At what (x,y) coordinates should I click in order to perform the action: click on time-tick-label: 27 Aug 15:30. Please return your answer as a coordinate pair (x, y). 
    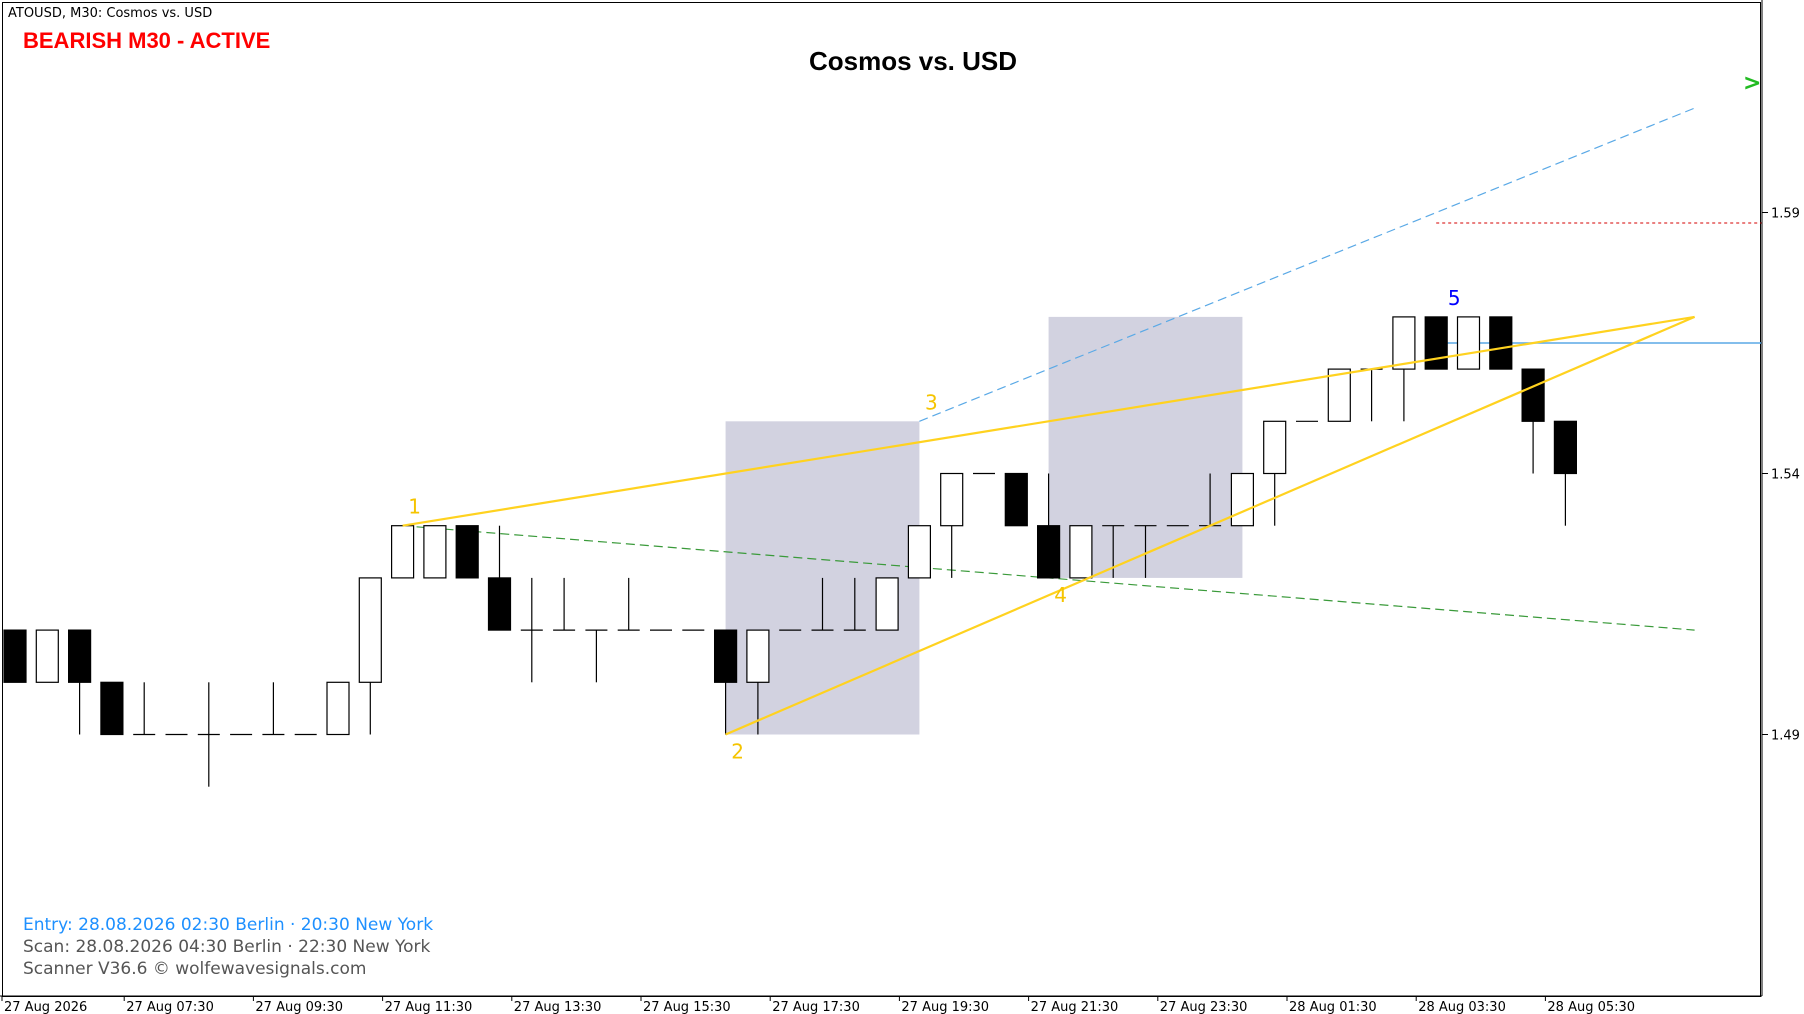
    Looking at the image, I should click on (687, 1007).